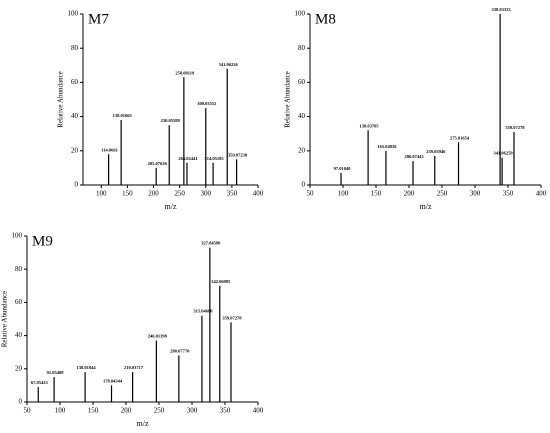  Describe the element at coordinates (123, 115) in the screenshot. I see `peak-label: 138.01665` at that location.